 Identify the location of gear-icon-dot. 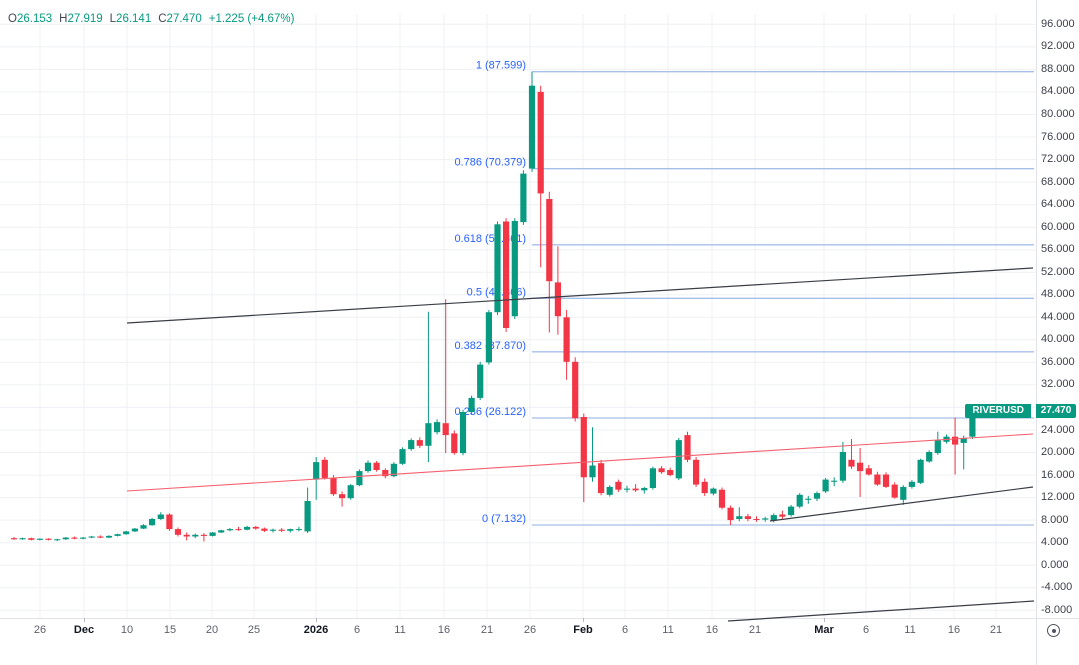
(1053, 630).